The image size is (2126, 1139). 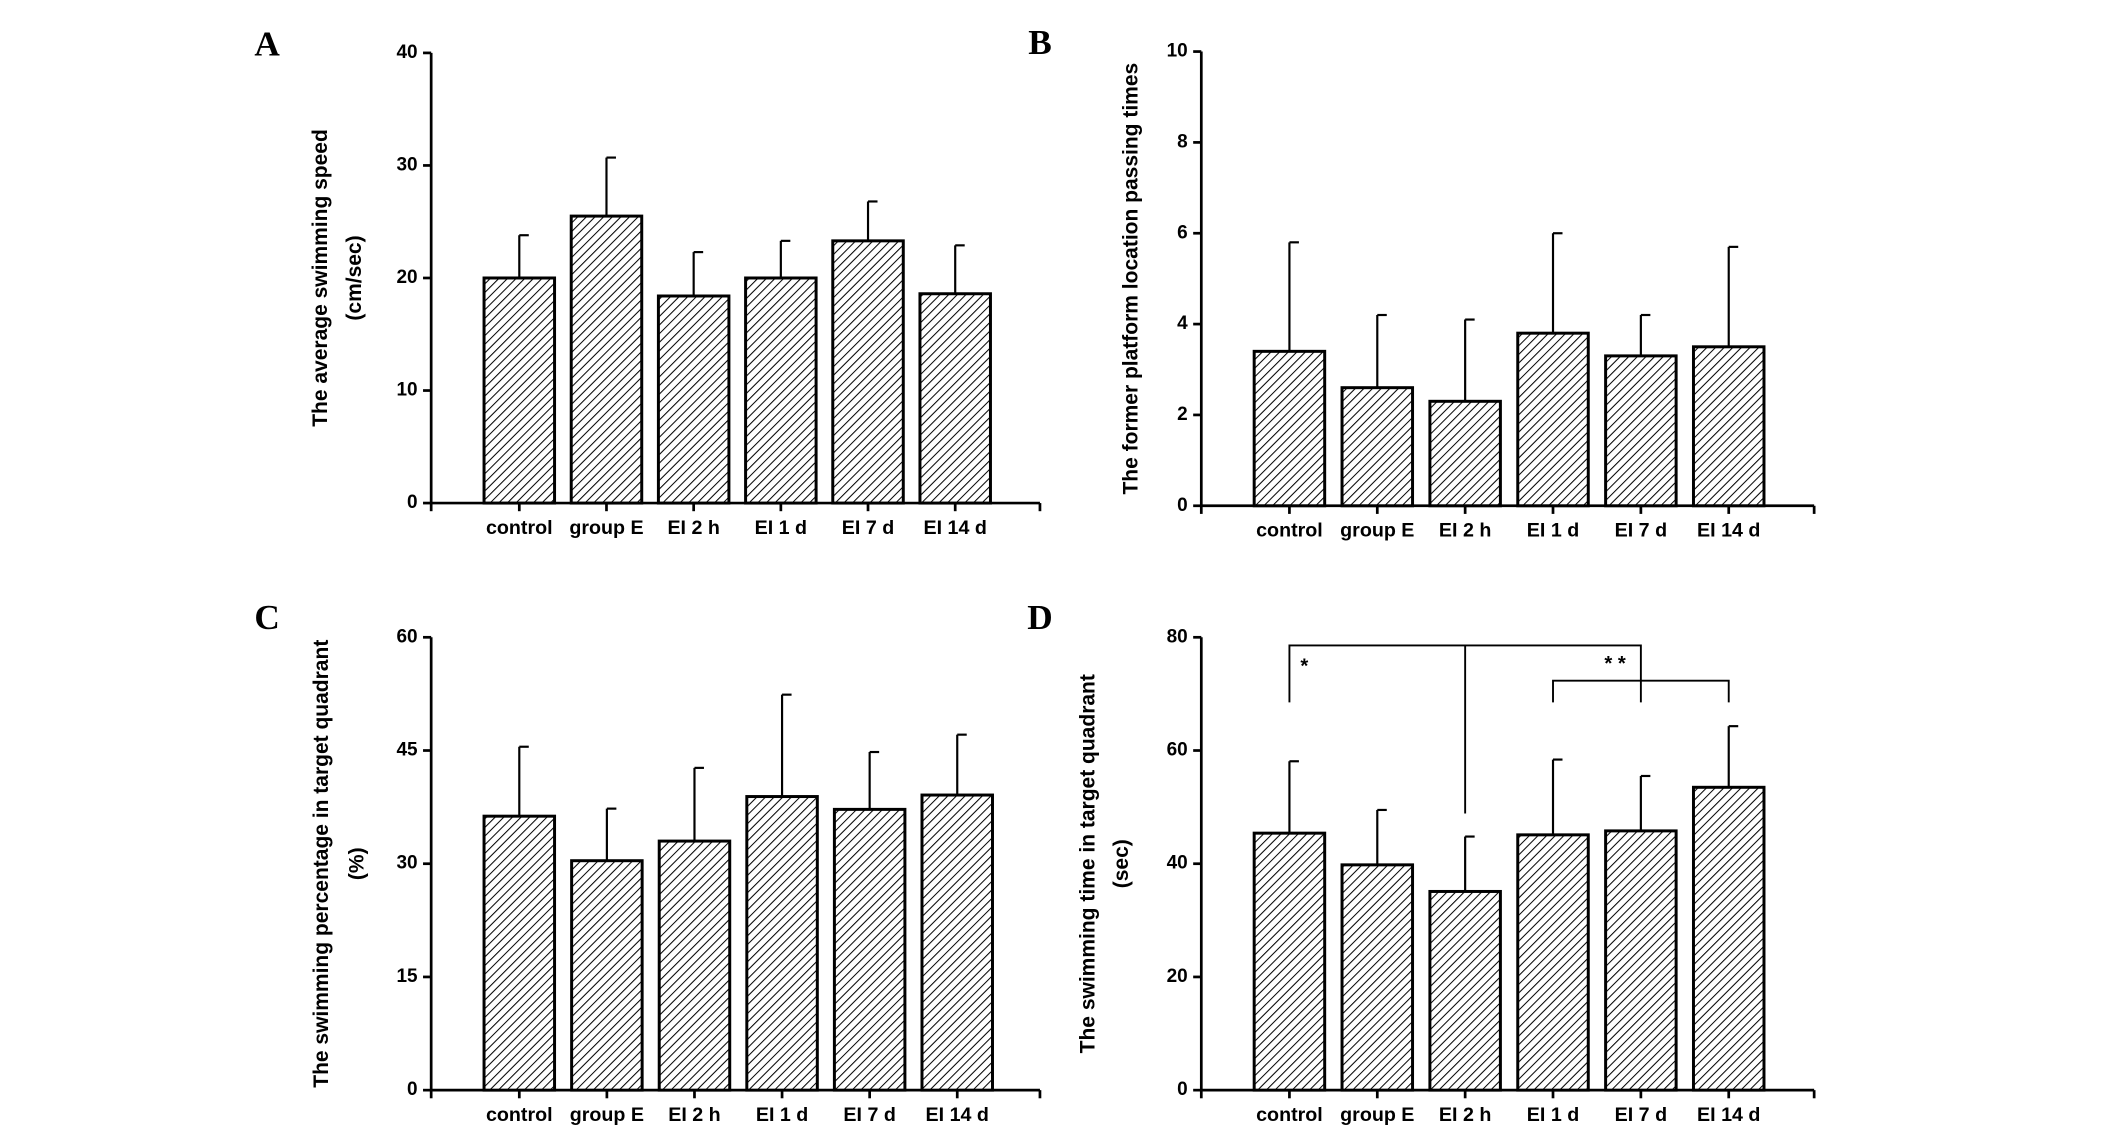 What do you see at coordinates (266, 617) in the screenshot?
I see `panel-letter: C` at bounding box center [266, 617].